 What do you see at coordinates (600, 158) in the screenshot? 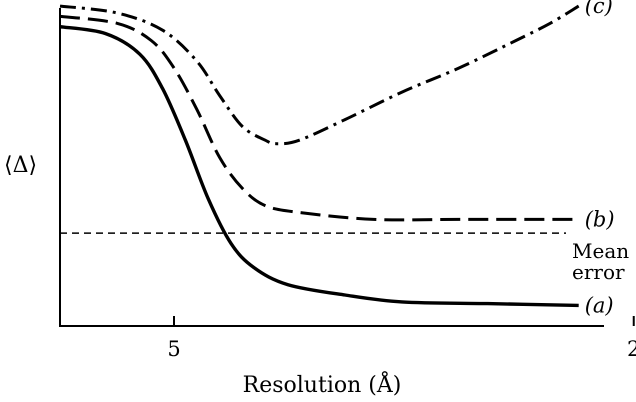
I see `series-labels: (c) (b) (a)` at bounding box center [600, 158].